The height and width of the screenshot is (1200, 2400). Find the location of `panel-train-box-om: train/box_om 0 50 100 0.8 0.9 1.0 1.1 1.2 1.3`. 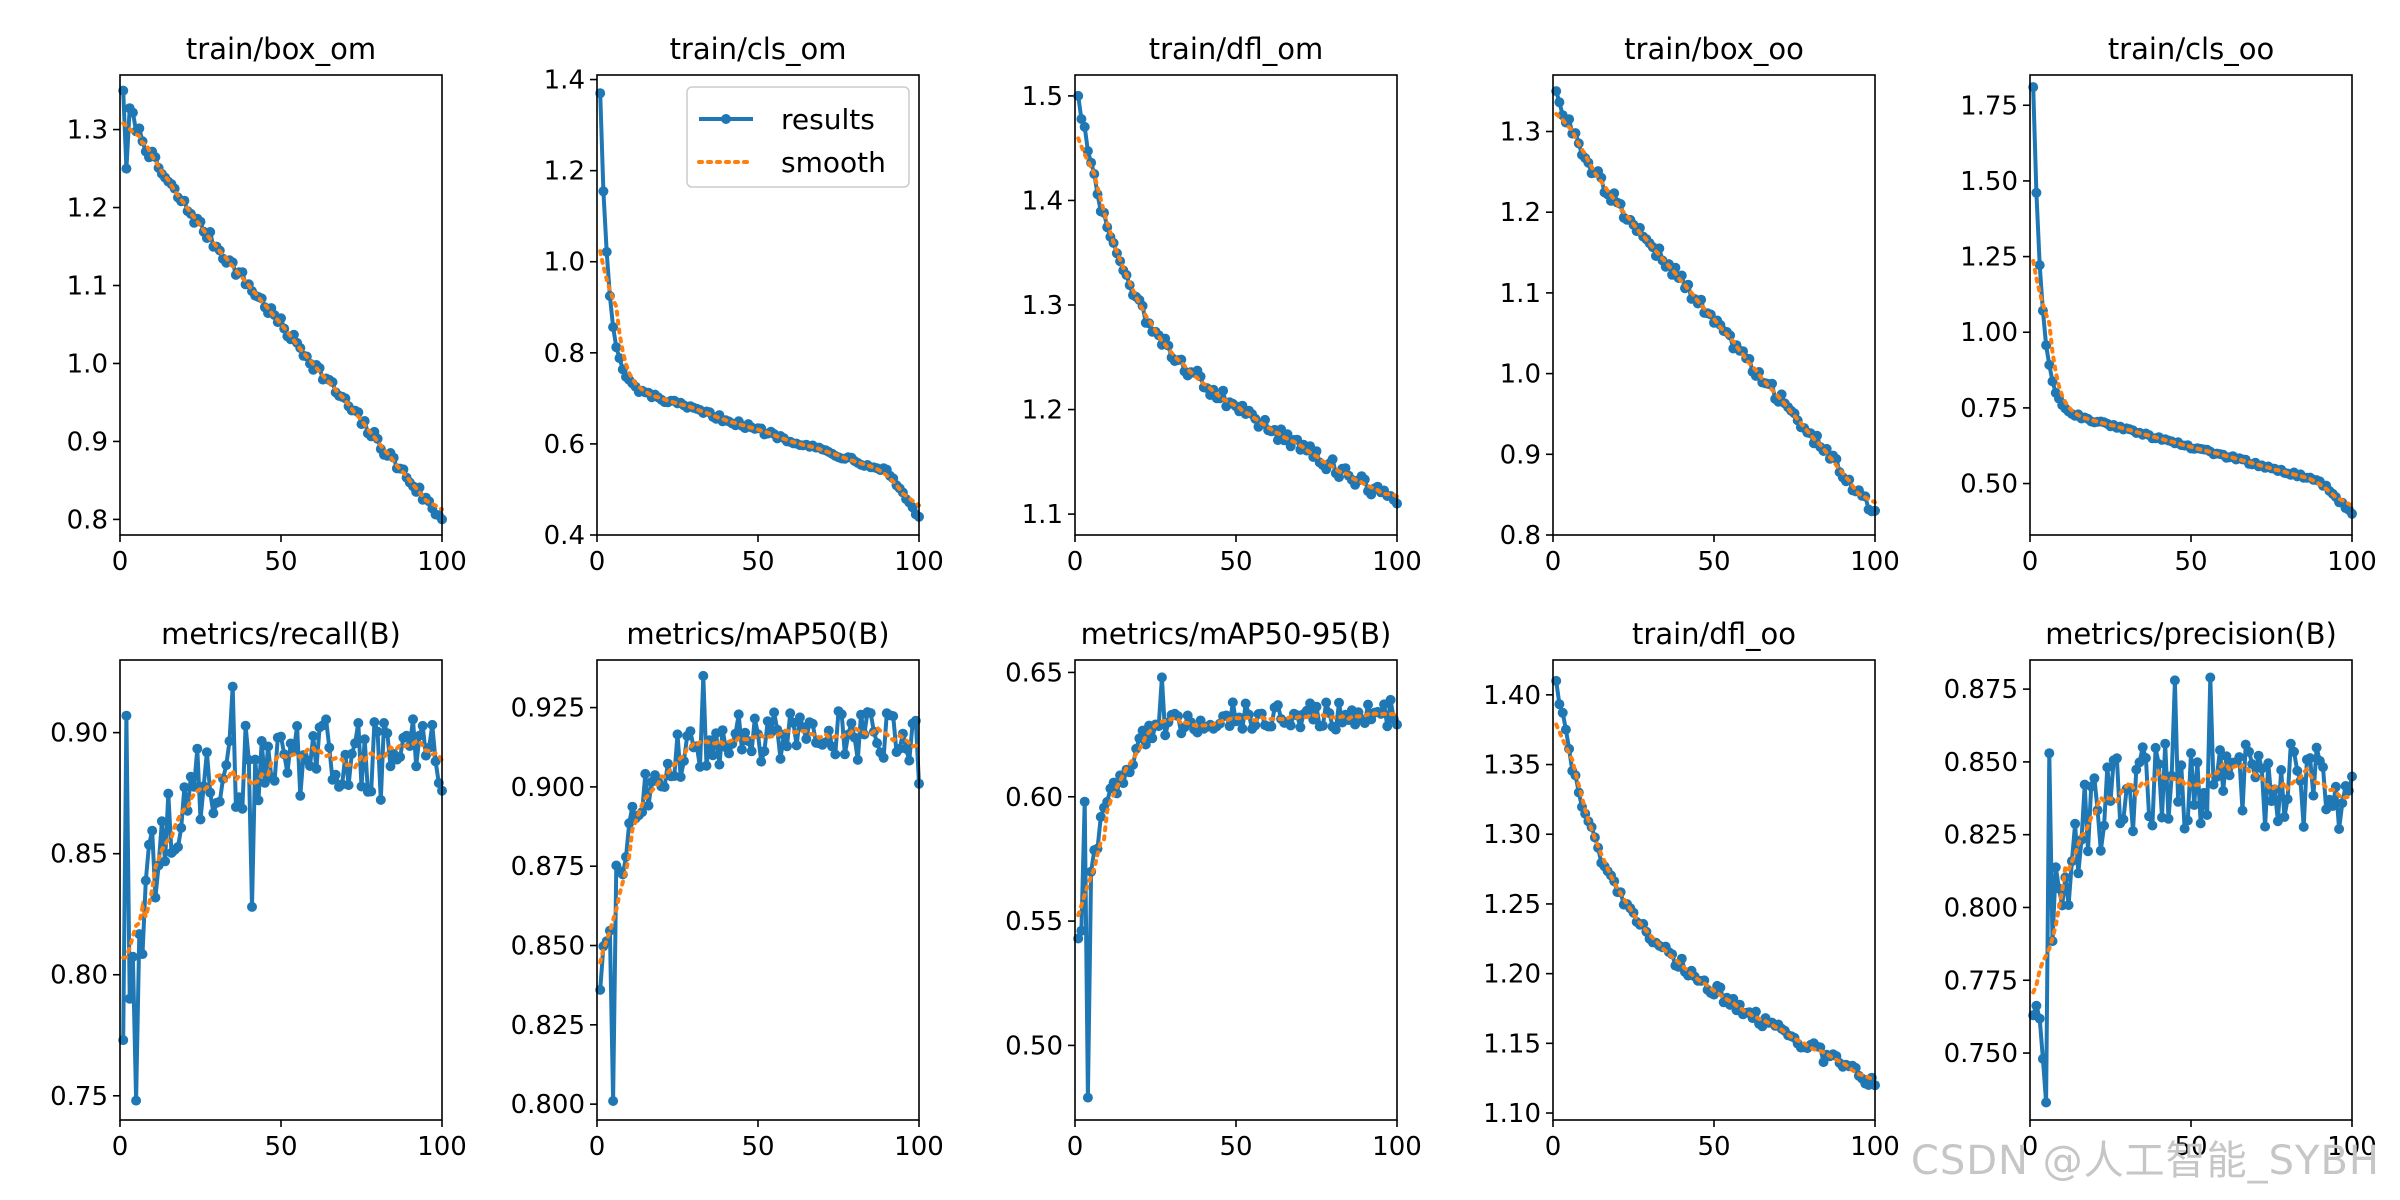

panel-train-box-om: train/box_om 0 50 100 0.8 0.9 1.0 1.1 1.2 1.3 is located at coordinates (267, 304).